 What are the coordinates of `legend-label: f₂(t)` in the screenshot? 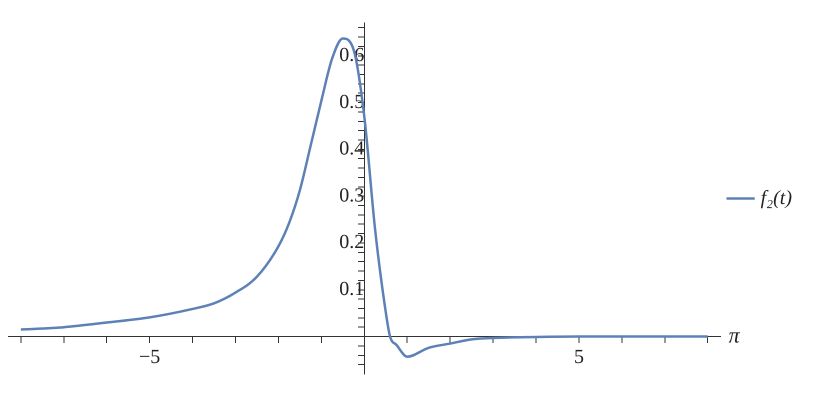 It's located at (776, 197).